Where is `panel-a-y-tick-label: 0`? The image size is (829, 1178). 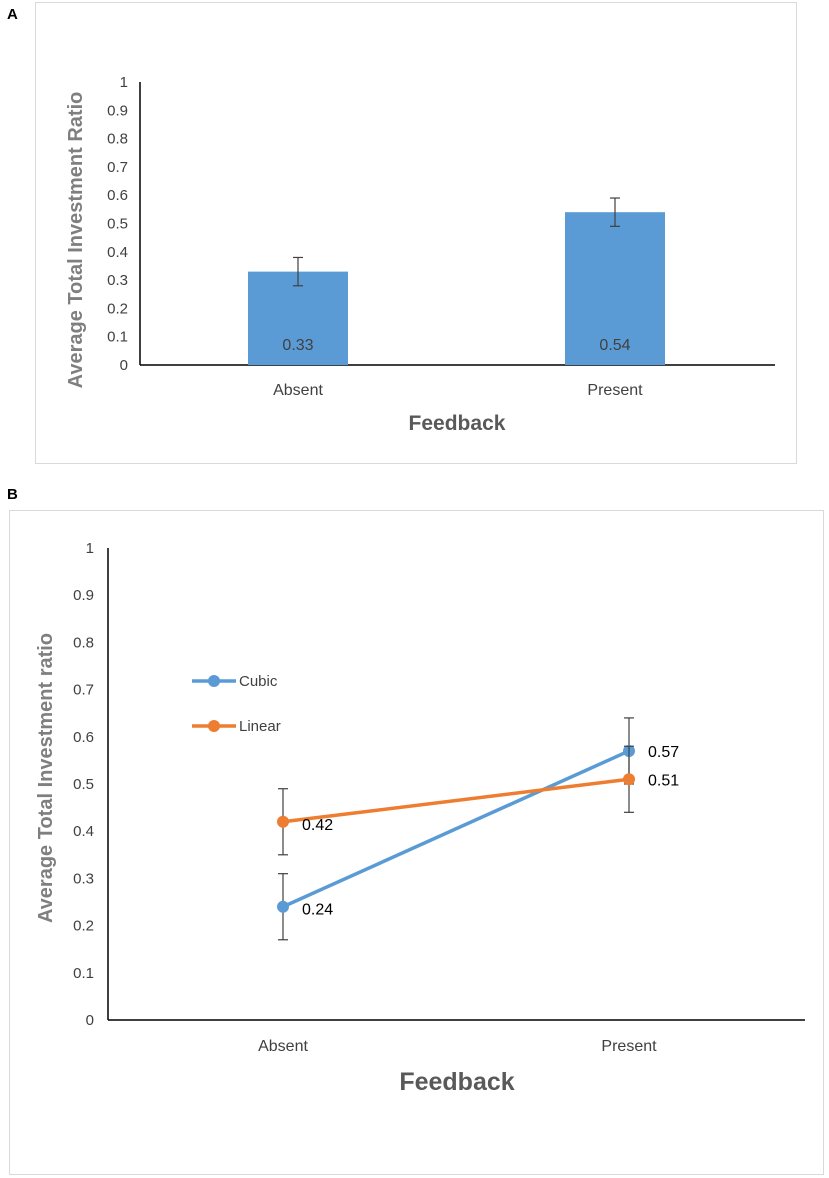 panel-a-y-tick-label: 0 is located at coordinates (124, 365).